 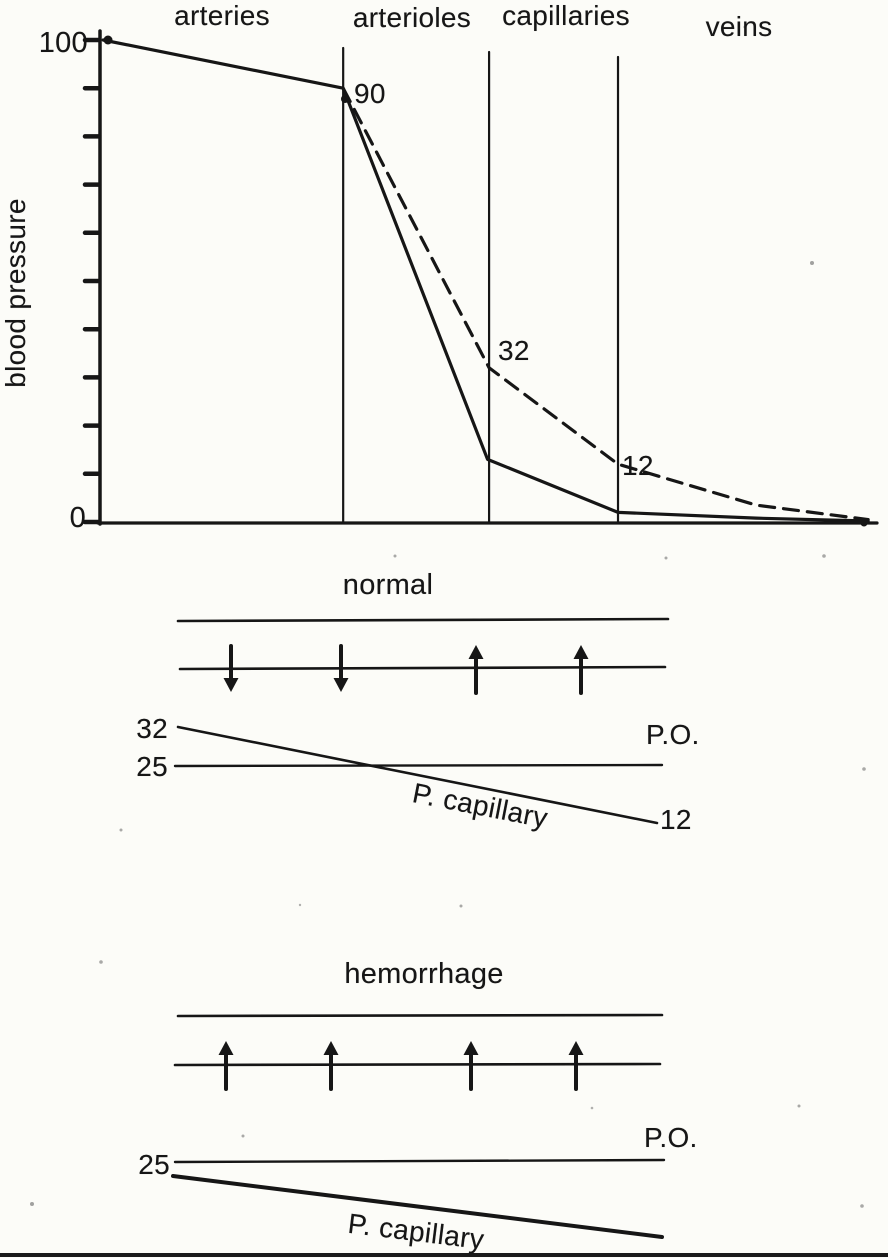 I want to click on pcap-start-value-label: 32, so click(x=152, y=728).